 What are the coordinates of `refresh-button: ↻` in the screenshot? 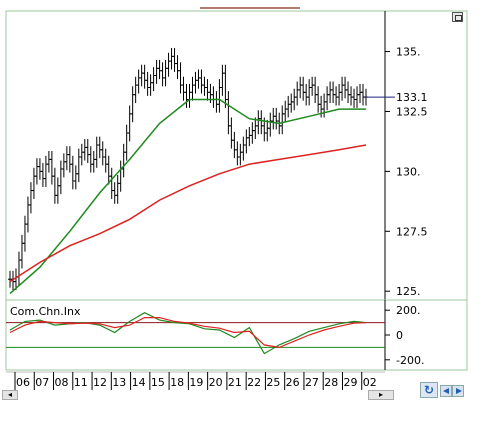 It's located at (429, 390).